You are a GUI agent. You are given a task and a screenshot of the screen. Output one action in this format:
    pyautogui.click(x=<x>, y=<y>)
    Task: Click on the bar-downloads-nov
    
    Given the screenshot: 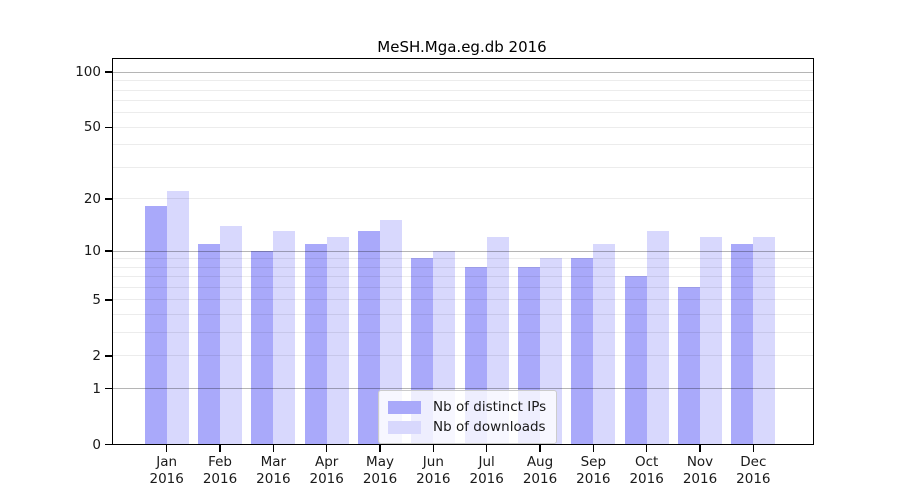 What is the action you would take?
    pyautogui.click(x=711, y=340)
    